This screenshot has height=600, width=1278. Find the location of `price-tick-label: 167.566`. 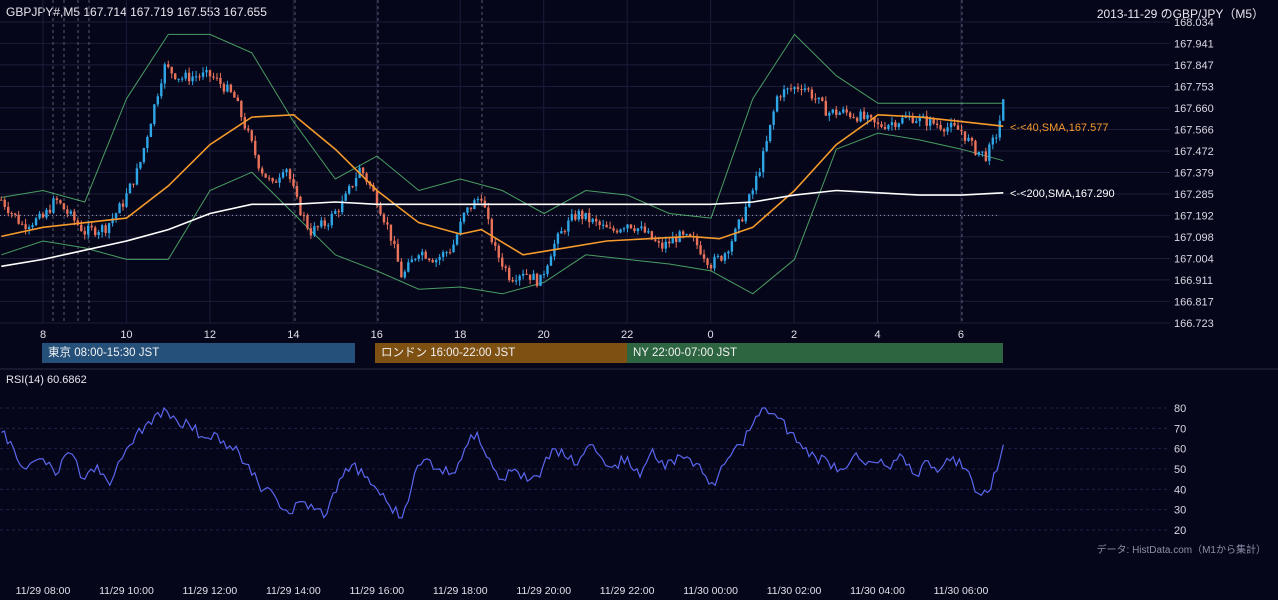

price-tick-label: 167.566 is located at coordinates (1194, 130).